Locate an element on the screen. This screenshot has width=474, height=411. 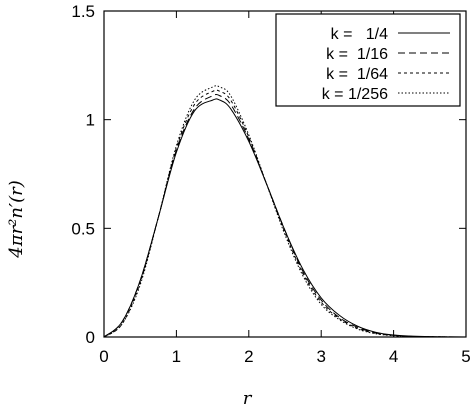
x-tick-label: 5 is located at coordinates (465, 356).